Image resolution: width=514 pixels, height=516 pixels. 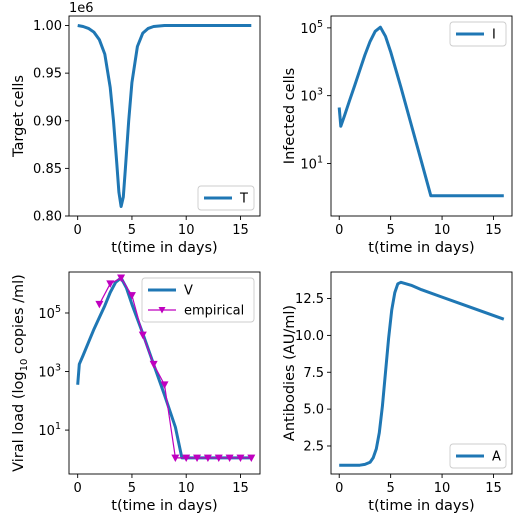 What do you see at coordinates (188, 291) in the screenshot?
I see `legend-label: V` at bounding box center [188, 291].